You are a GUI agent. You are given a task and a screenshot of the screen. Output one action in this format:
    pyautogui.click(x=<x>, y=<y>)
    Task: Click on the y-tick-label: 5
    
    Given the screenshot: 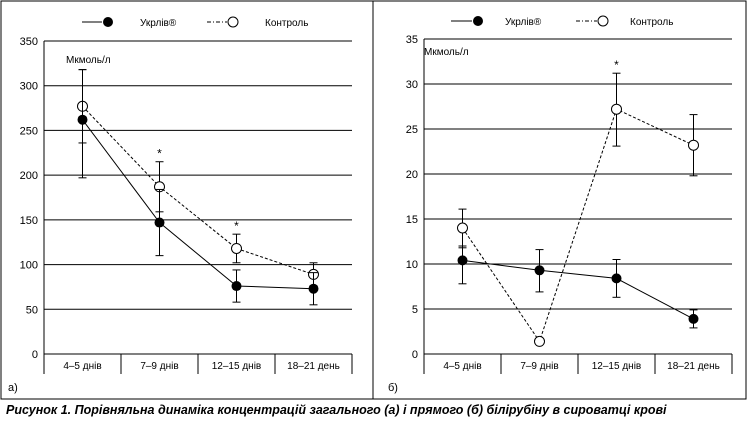 What is the action you would take?
    pyautogui.click(x=415, y=310)
    